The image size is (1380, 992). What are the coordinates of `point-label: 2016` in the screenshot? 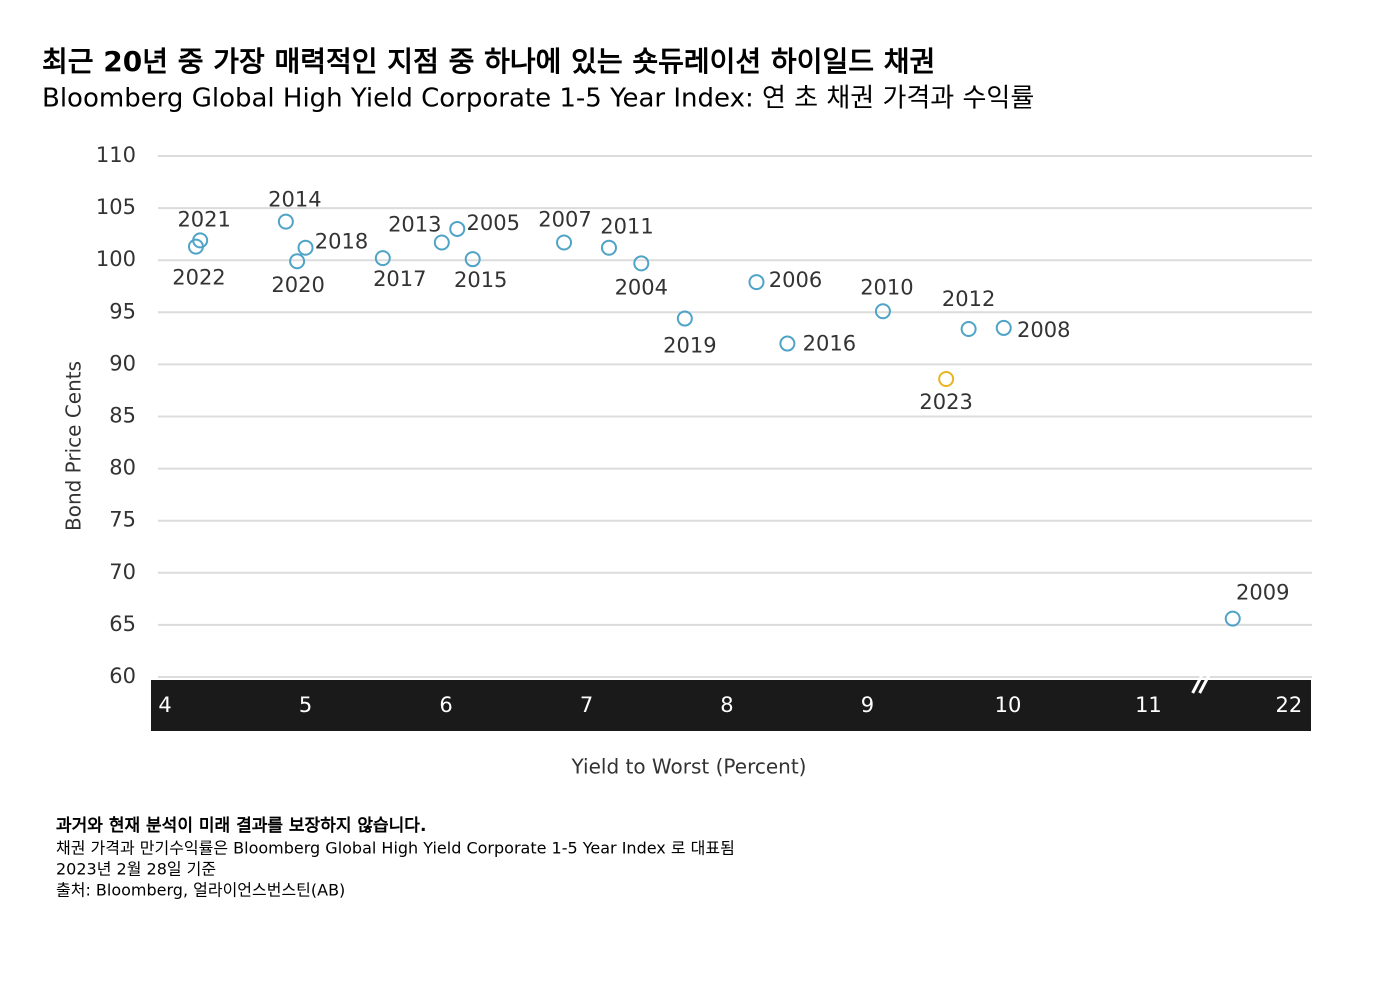 It's located at (829, 344).